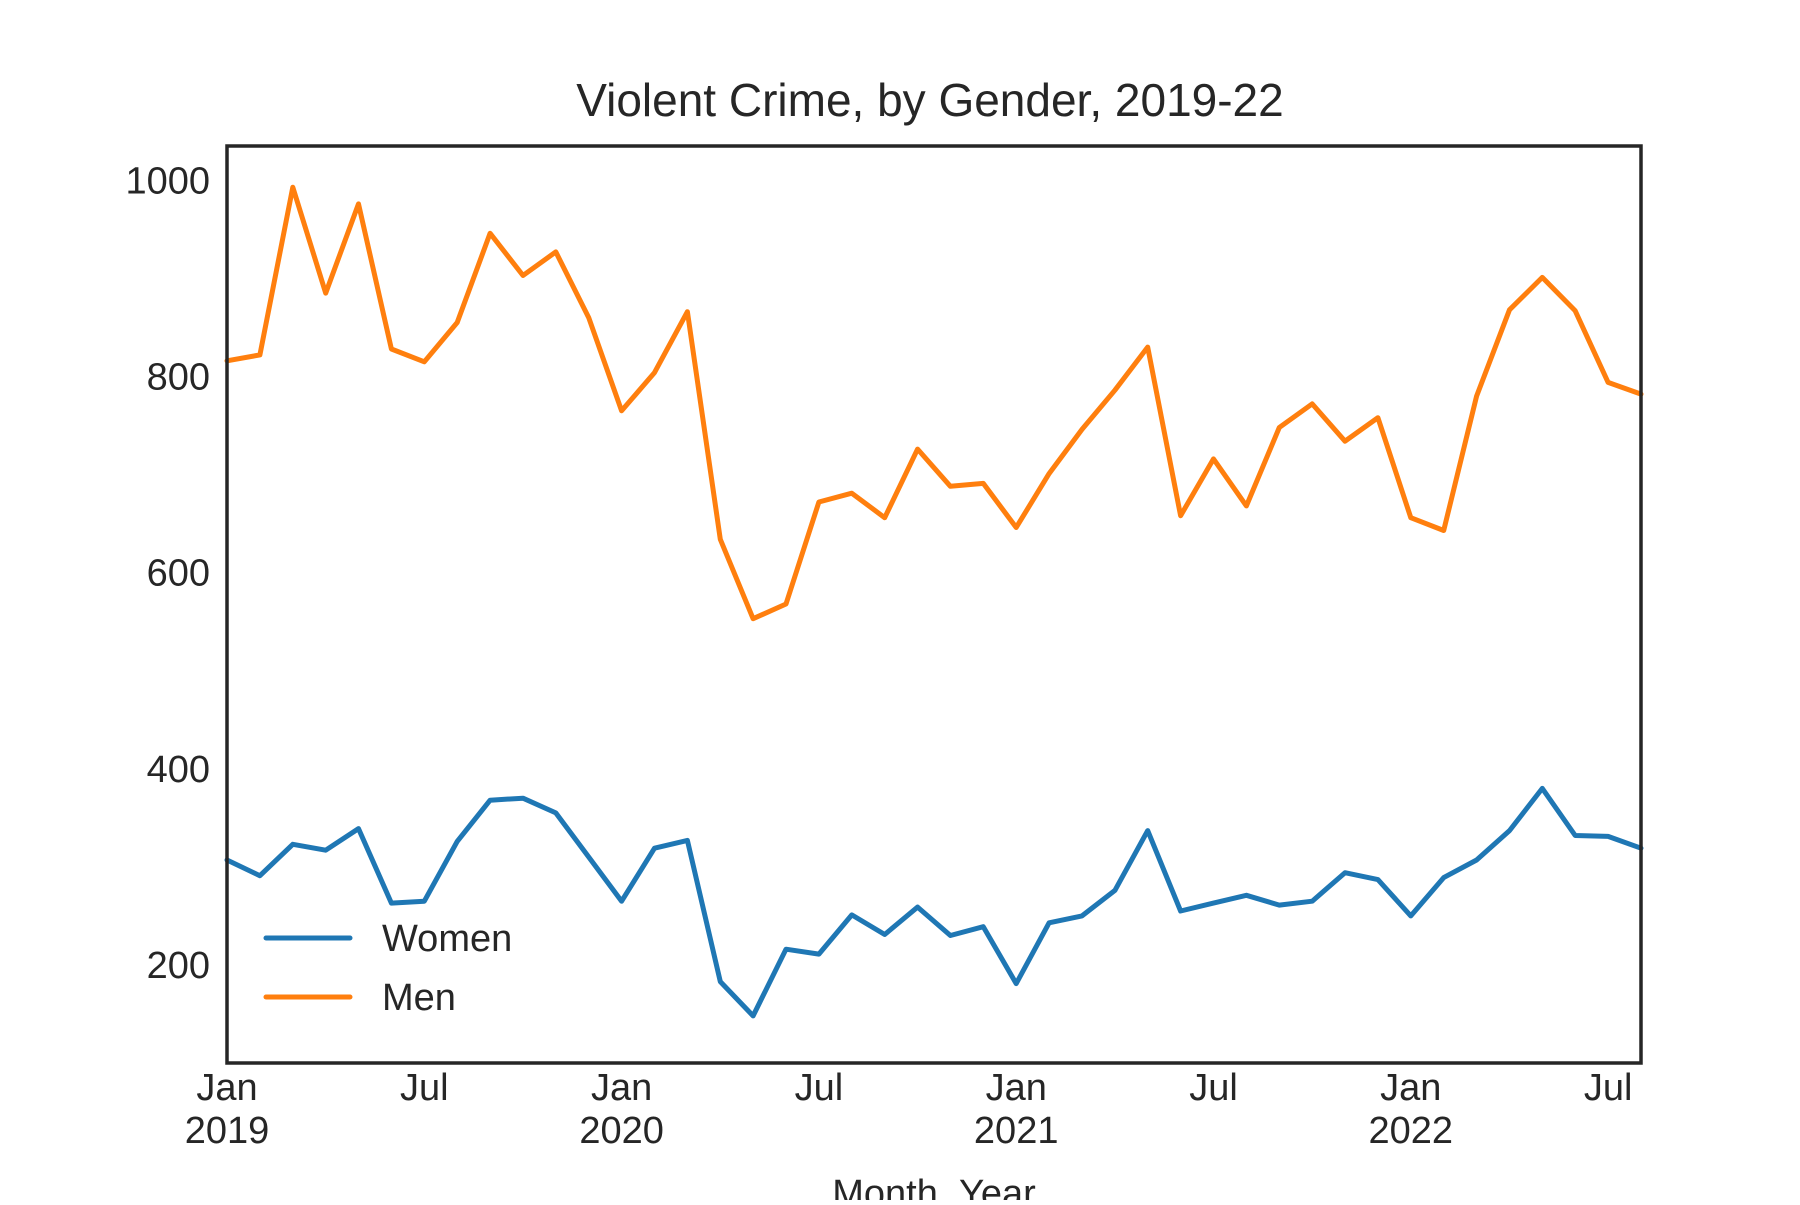 This screenshot has height=1205, width=1800. Describe the element at coordinates (934, 1186) in the screenshot. I see `x-axis-label: Month_Year` at that location.